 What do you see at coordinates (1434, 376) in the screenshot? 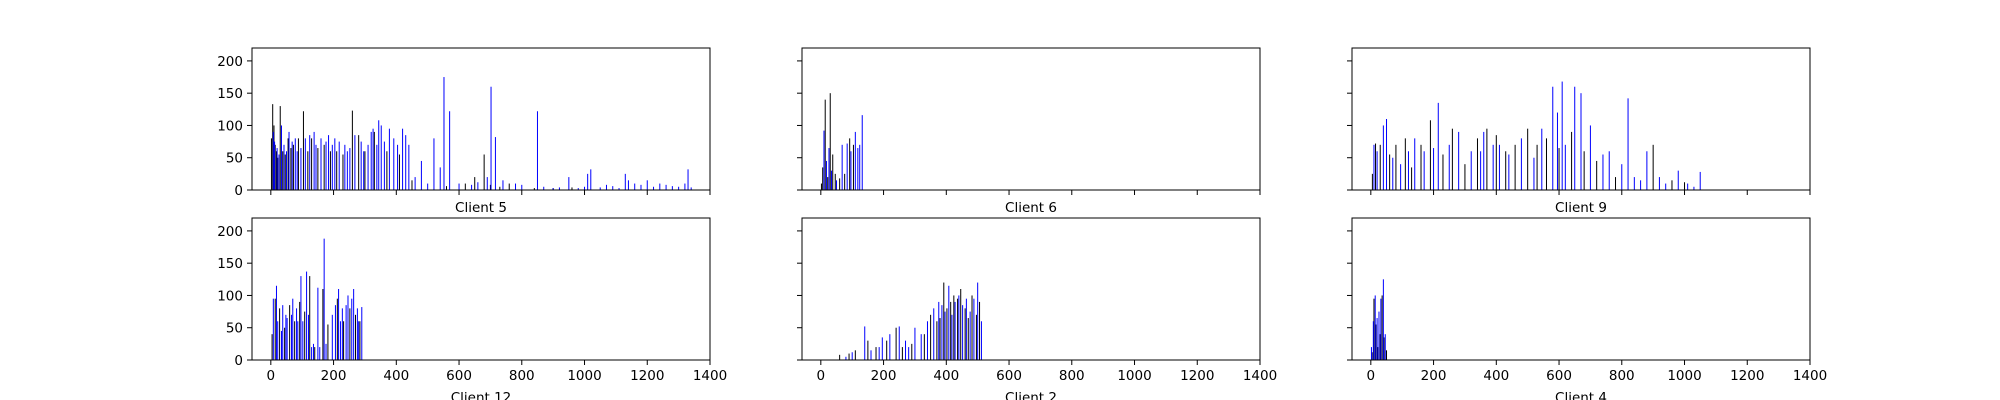
I see `x-tick-label: 200` at bounding box center [1434, 376].